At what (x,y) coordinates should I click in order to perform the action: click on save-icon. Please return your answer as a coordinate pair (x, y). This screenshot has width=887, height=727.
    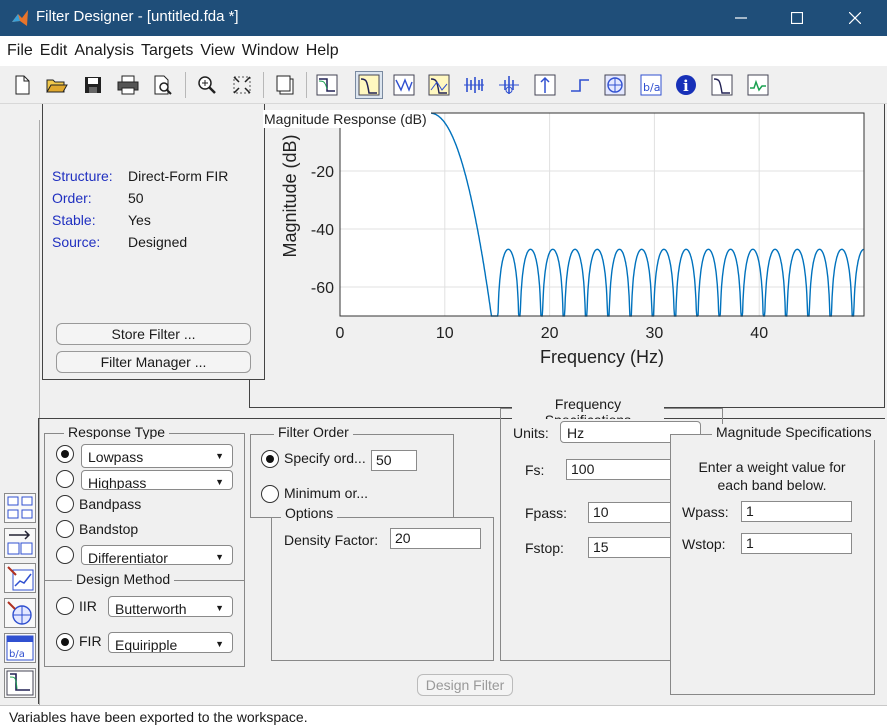
    Looking at the image, I should click on (93, 85).